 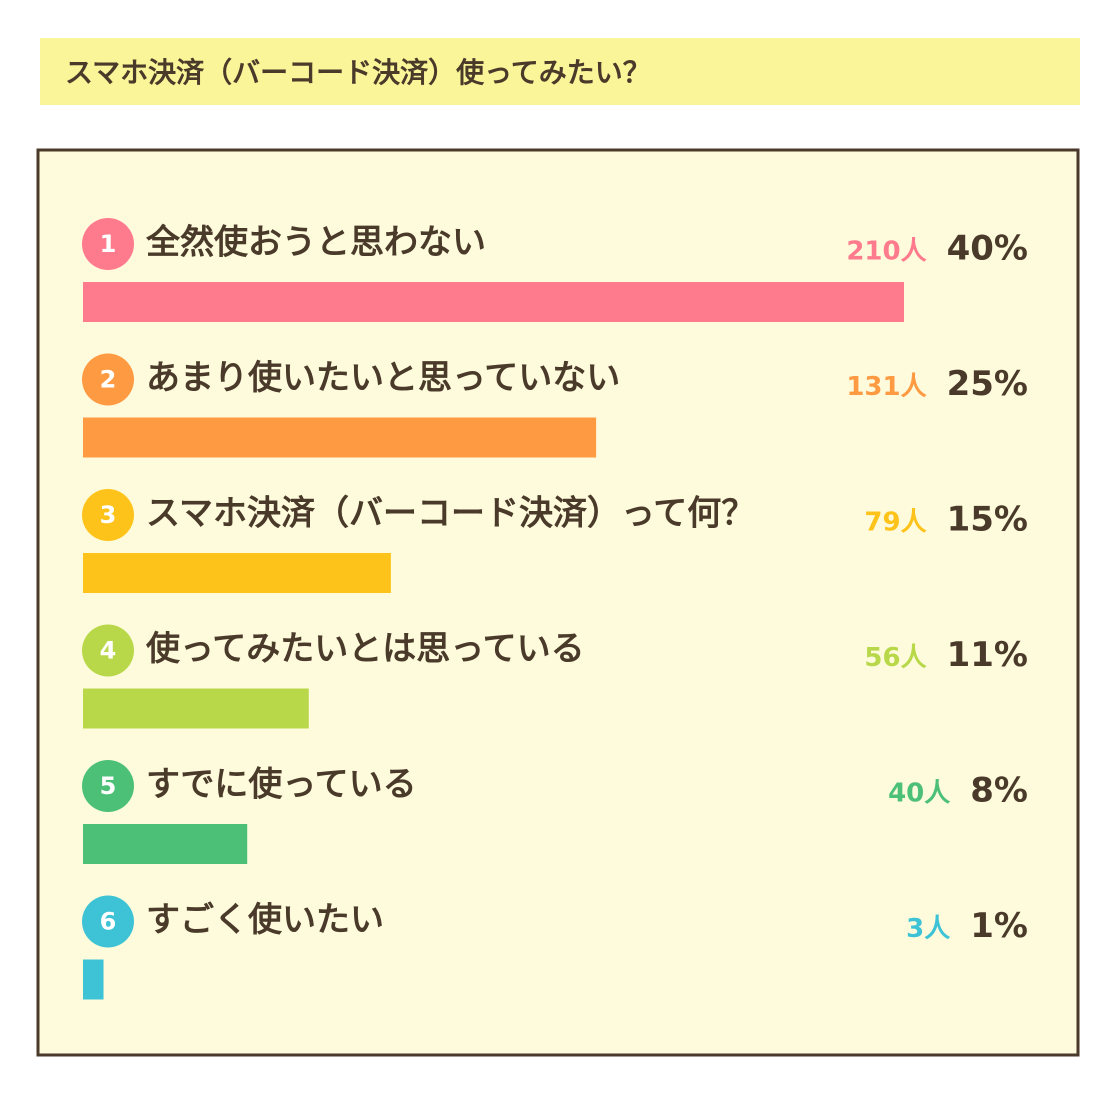 I want to click on title-band, so click(x=560, y=71).